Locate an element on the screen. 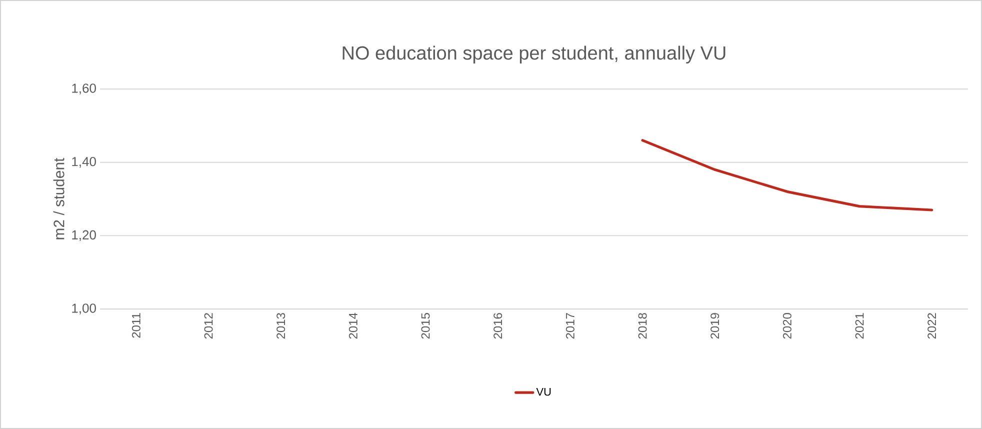  y-tick-label: 1,00 is located at coordinates (84, 309).